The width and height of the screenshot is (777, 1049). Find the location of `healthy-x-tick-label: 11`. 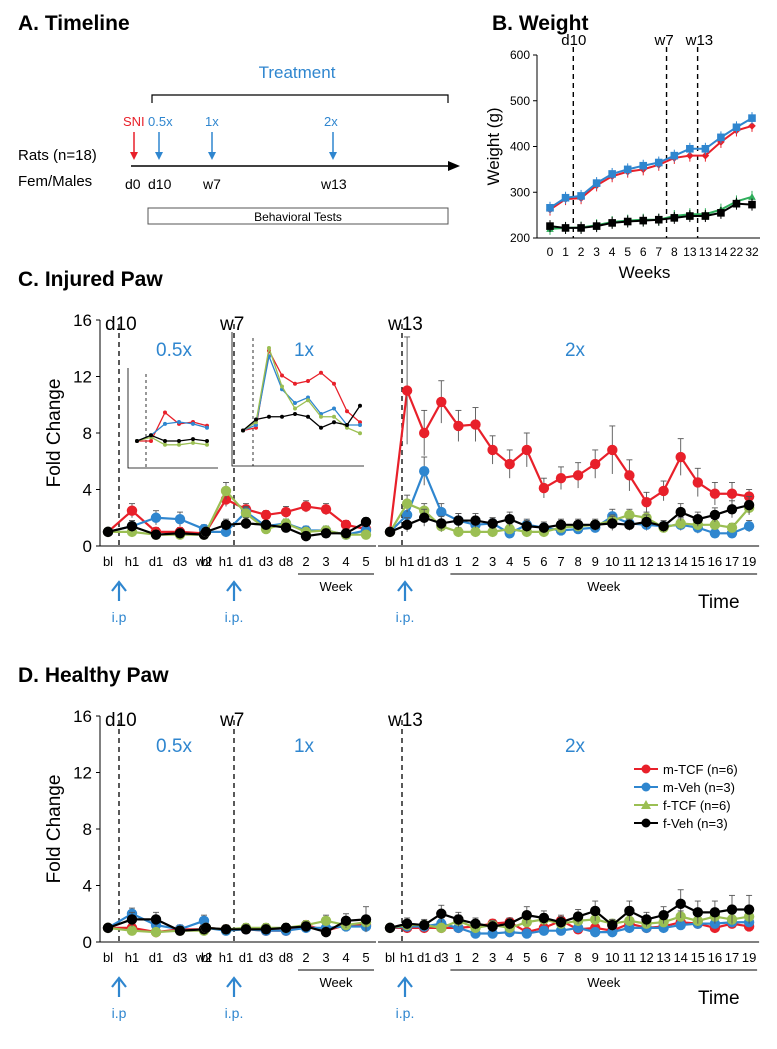

healthy-x-tick-label: 11 is located at coordinates (630, 957).